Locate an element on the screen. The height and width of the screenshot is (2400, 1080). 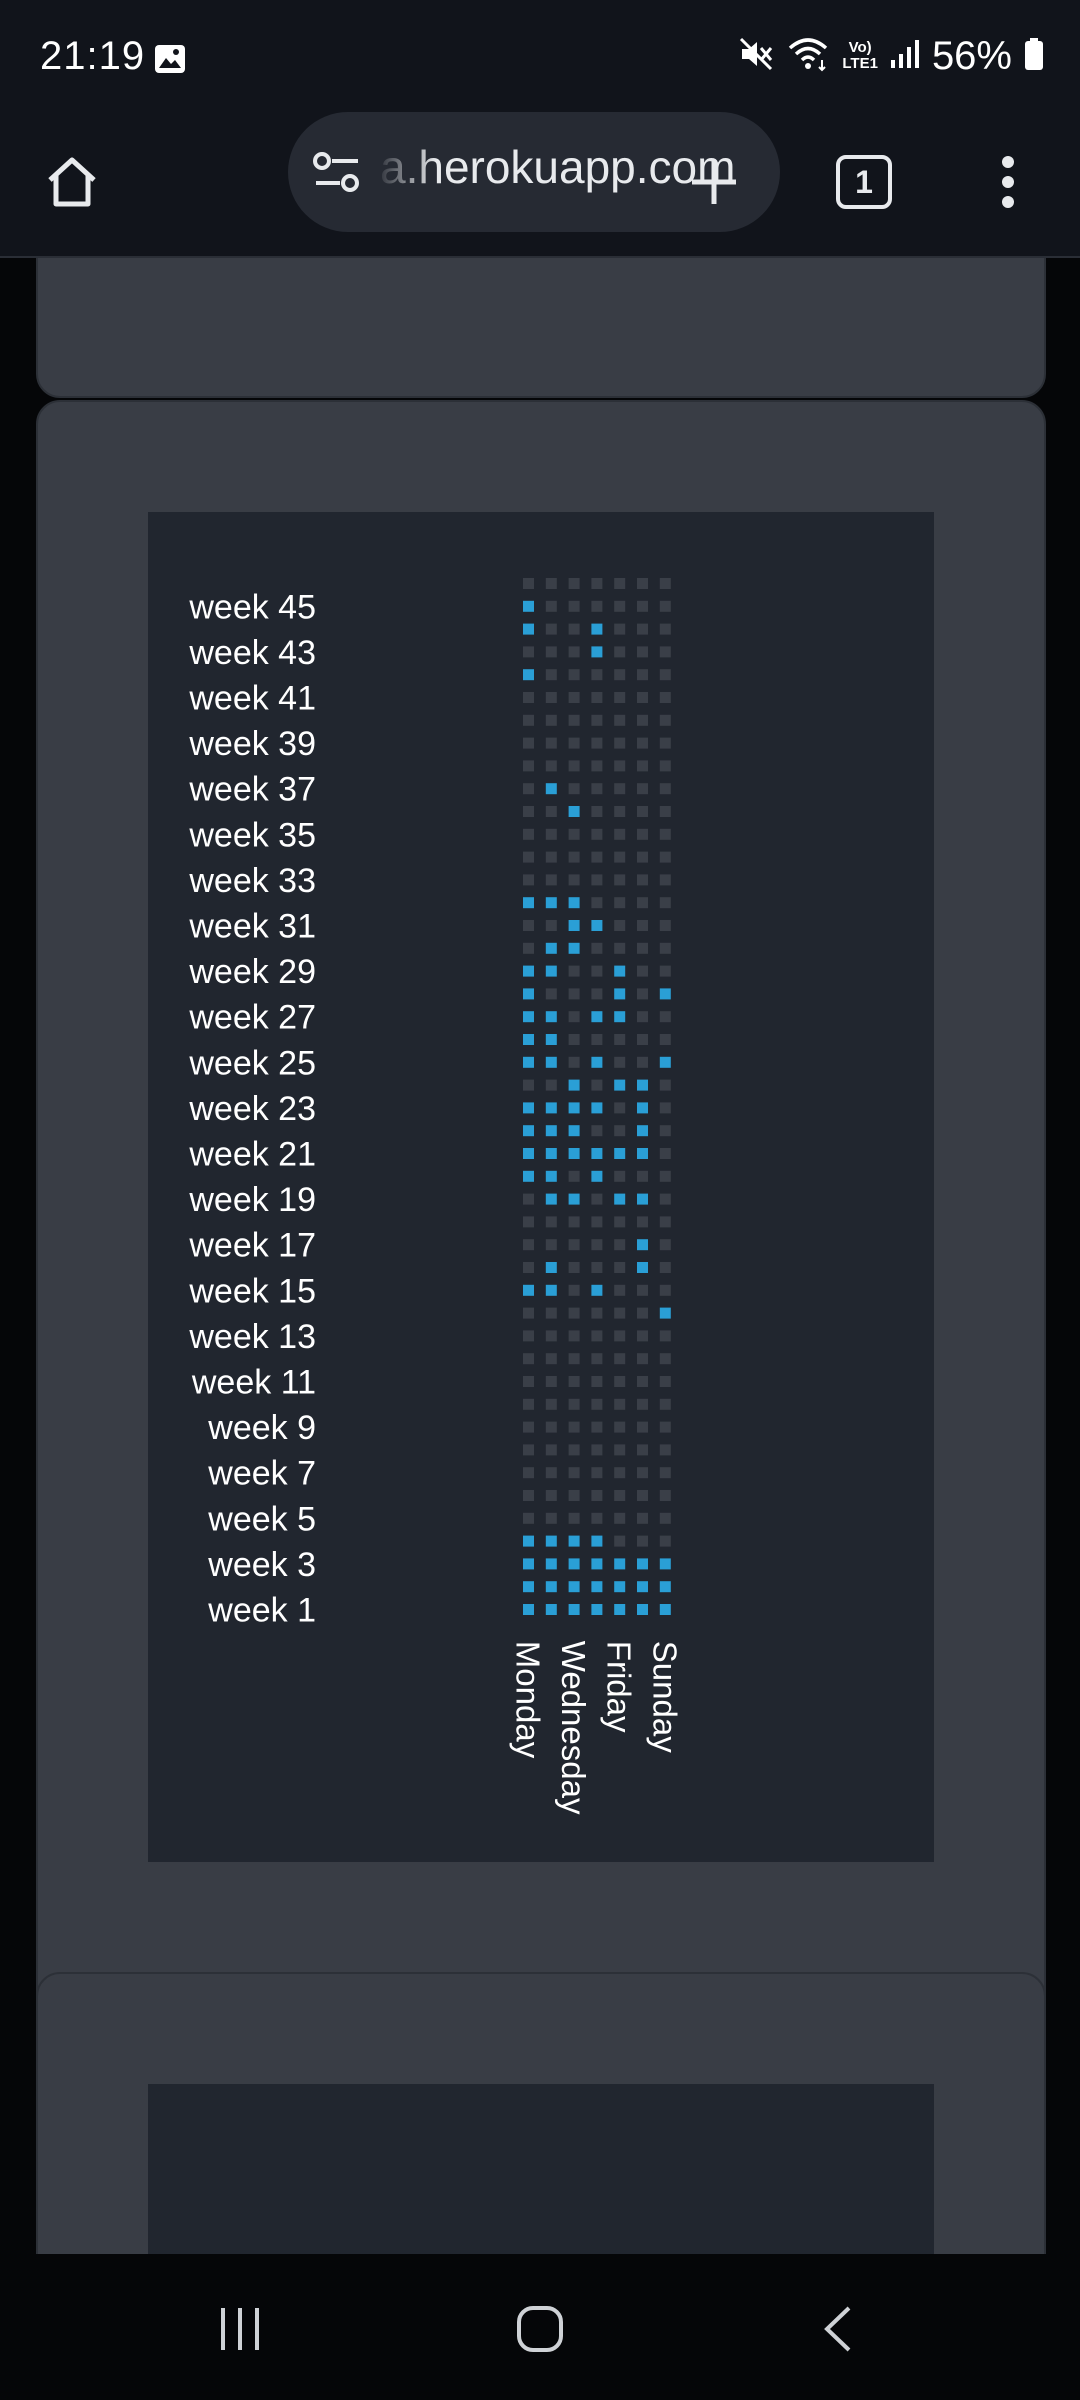
row-label-week-17: week 17 is located at coordinates (252, 1246).